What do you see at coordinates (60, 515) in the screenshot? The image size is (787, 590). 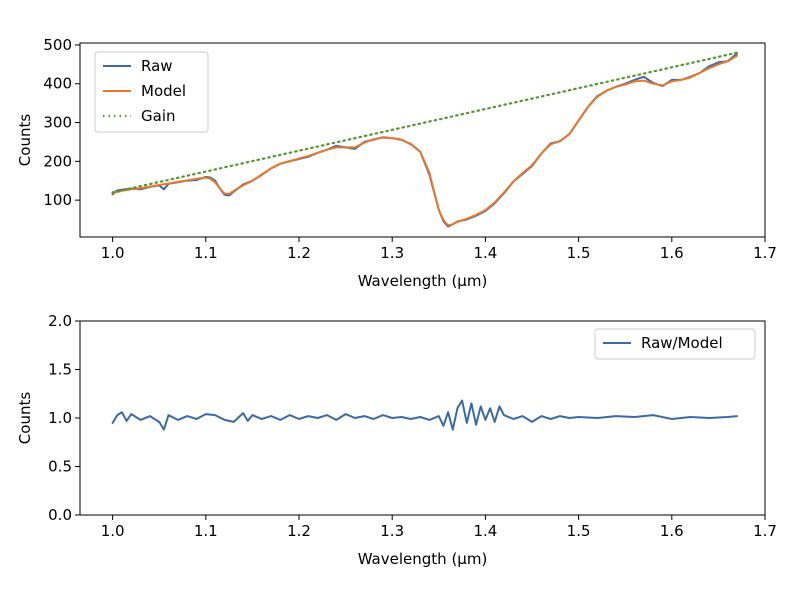 I see `y-tick-label: 0.0` at bounding box center [60, 515].